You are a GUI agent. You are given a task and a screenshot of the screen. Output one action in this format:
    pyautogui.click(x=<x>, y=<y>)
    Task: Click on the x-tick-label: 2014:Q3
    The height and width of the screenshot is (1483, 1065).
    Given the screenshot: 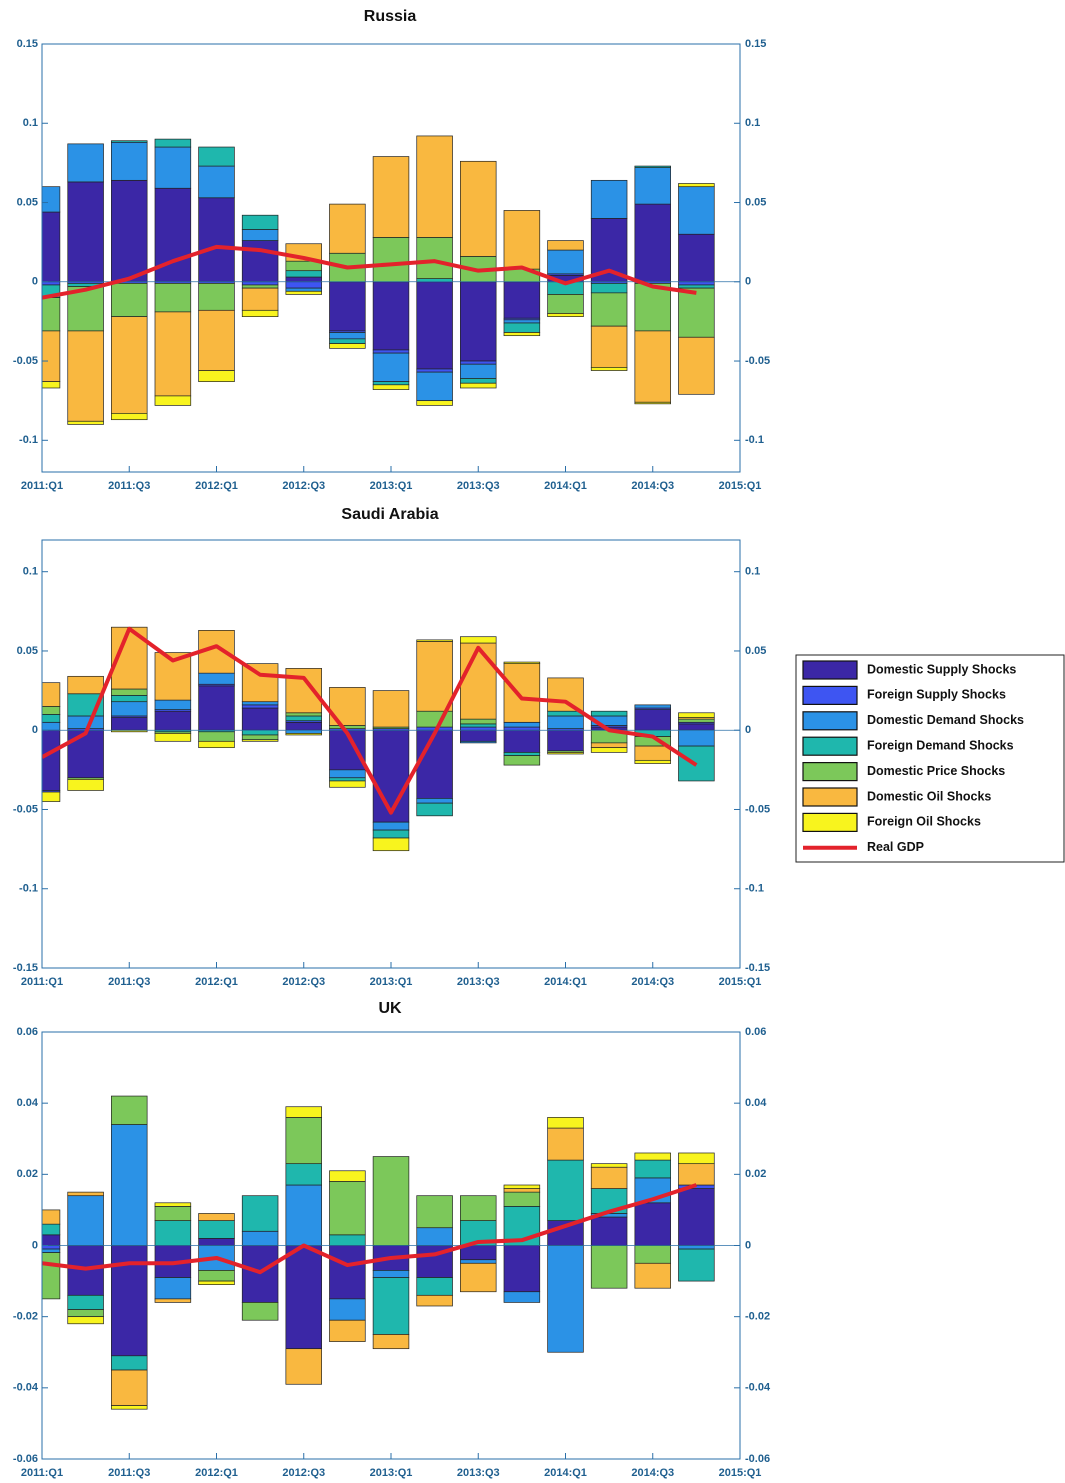 What is the action you would take?
    pyautogui.click(x=652, y=1473)
    